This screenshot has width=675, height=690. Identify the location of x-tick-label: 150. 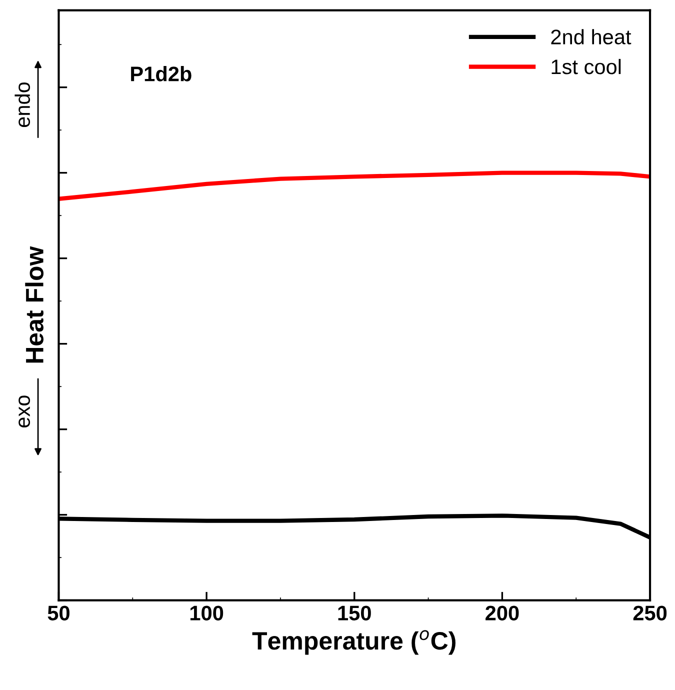
(354, 613).